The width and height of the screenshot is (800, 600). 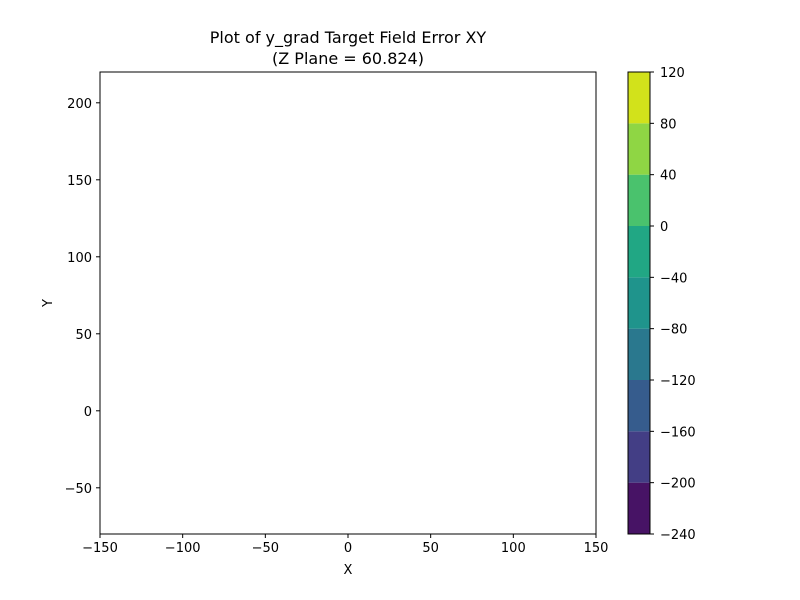 What do you see at coordinates (183, 548) in the screenshot?
I see `x-tick-label: −100` at bounding box center [183, 548].